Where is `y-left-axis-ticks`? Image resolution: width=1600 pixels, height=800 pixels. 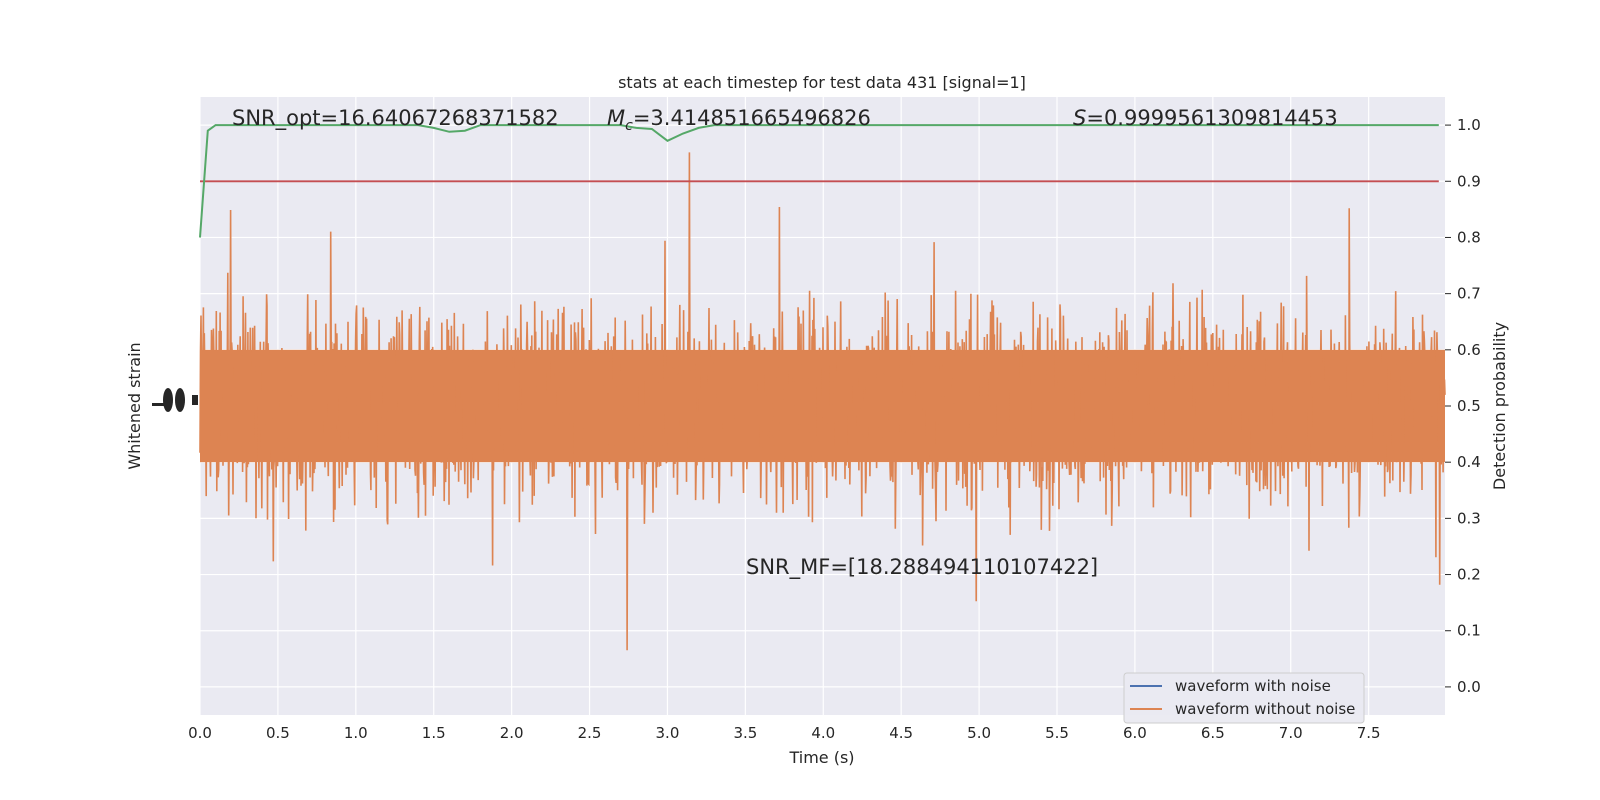 y-left-axis-ticks is located at coordinates (175, 400).